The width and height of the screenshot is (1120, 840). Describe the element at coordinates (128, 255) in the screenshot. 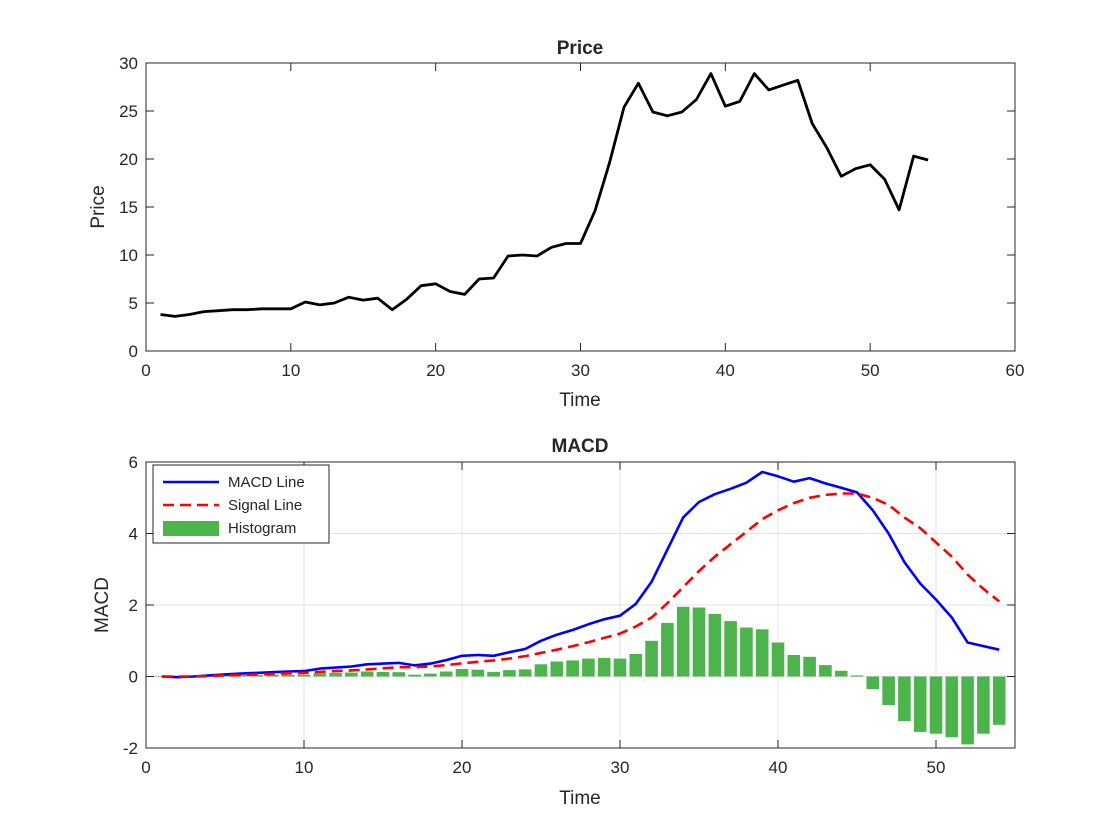

I see `y-tick-label: 10` at that location.